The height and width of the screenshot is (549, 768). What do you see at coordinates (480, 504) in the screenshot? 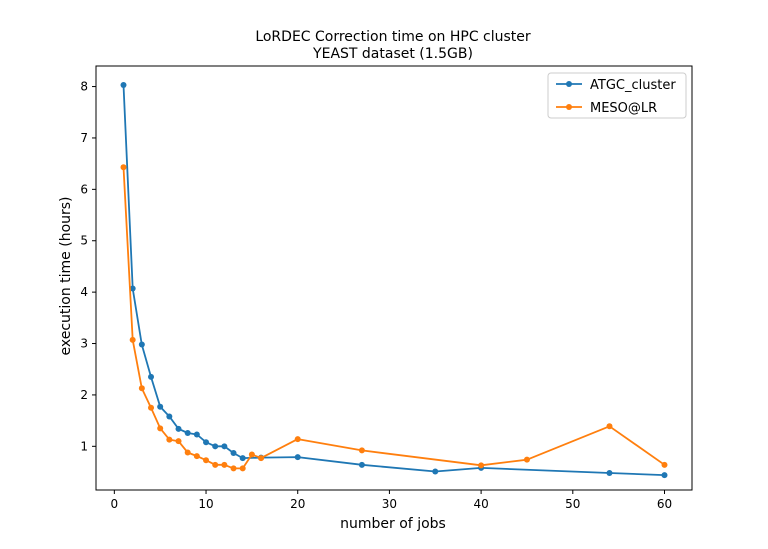
I see `x-tick-label: 40` at bounding box center [480, 504].